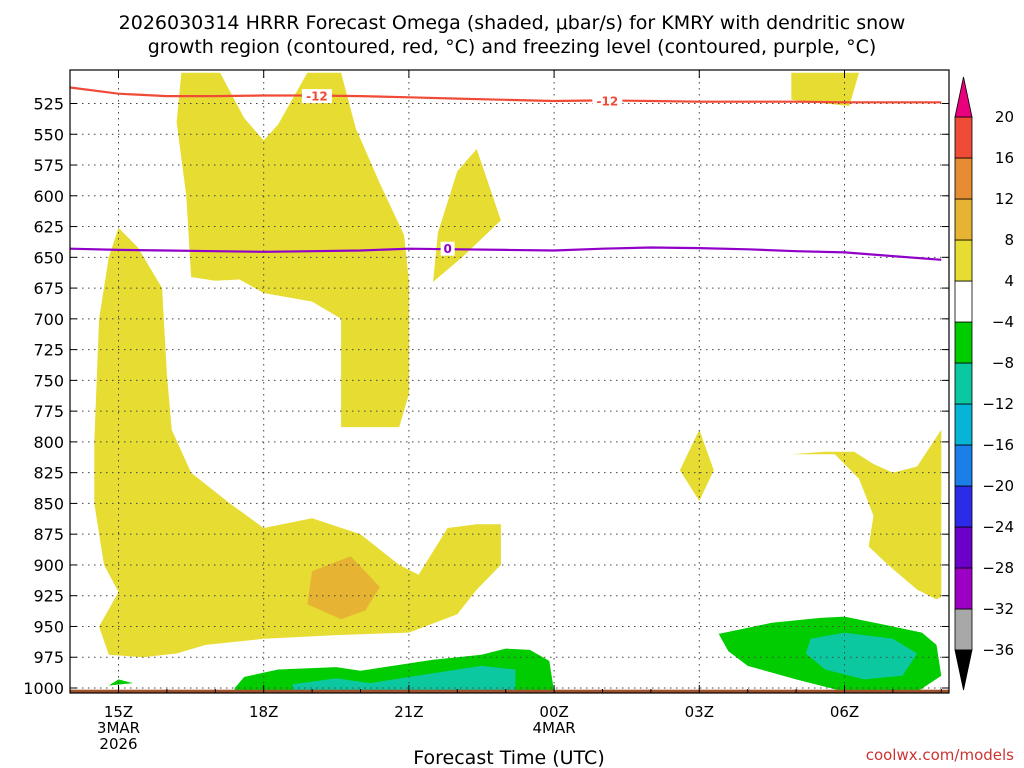 The width and height of the screenshot is (1024, 768). What do you see at coordinates (508, 757) in the screenshot?
I see `x-axis-label: Forecast Time (UTC)` at bounding box center [508, 757].